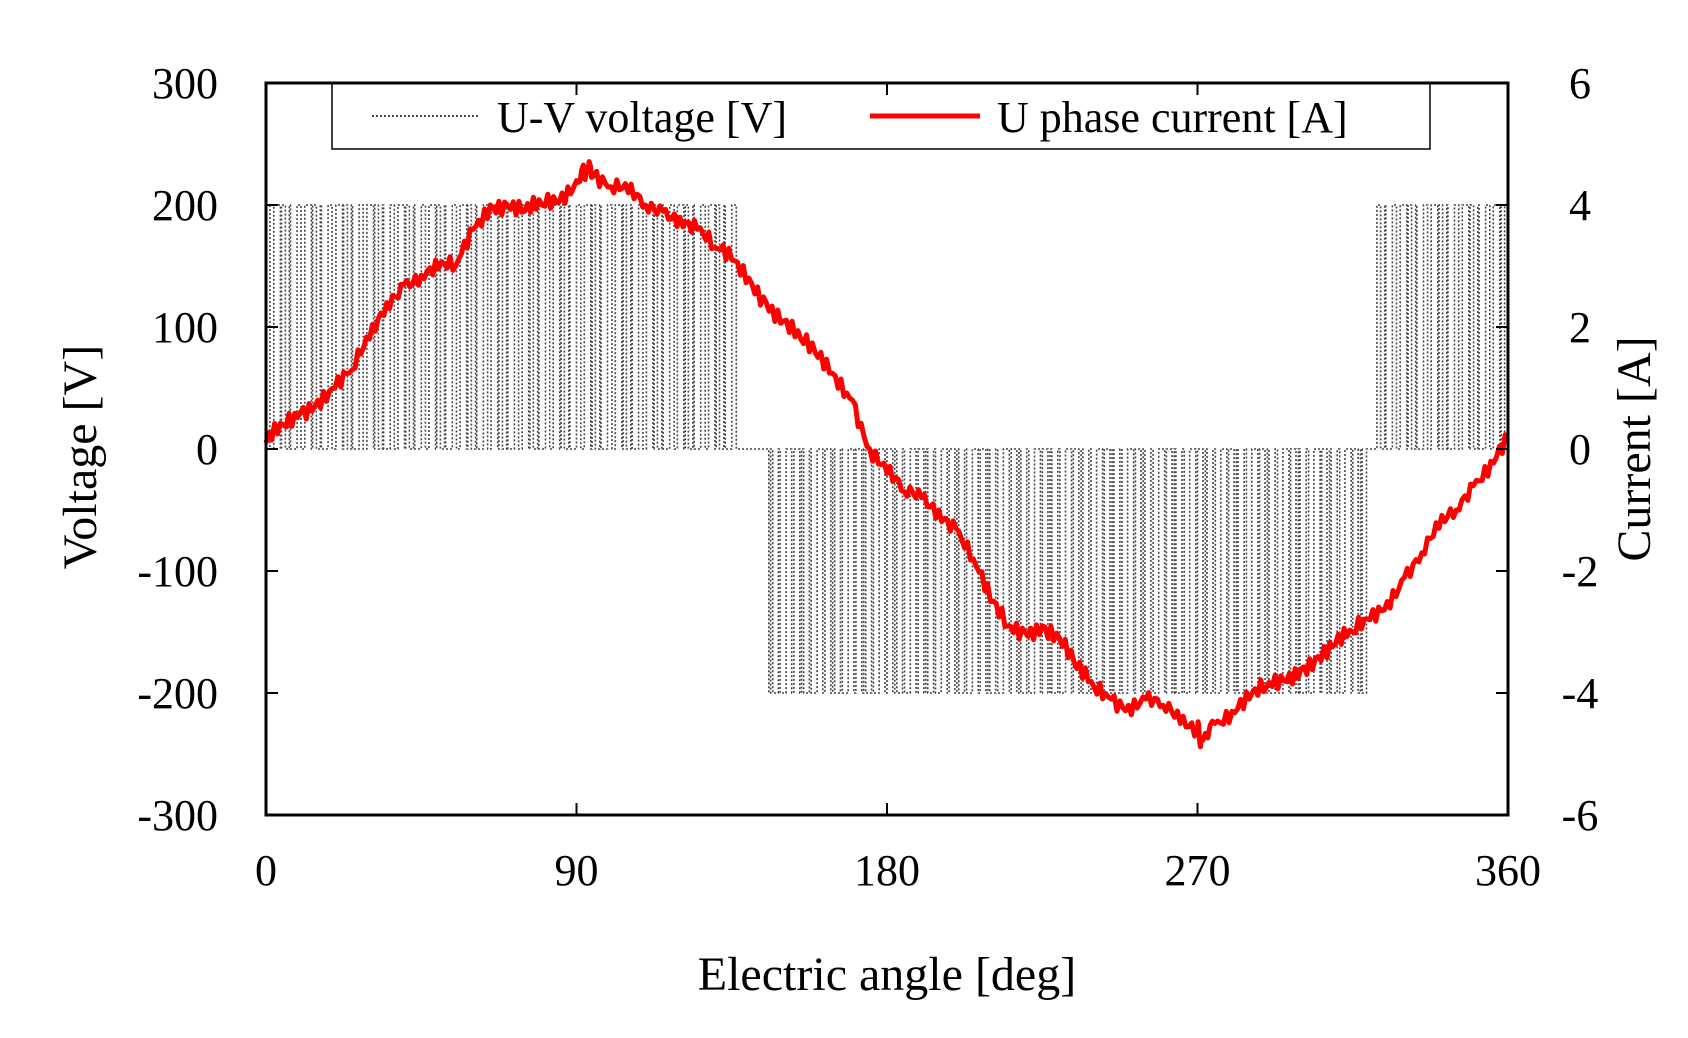 The image size is (1688, 1038). Describe the element at coordinates (1580, 83) in the screenshot. I see `y-right-tick-label: 6` at that location.